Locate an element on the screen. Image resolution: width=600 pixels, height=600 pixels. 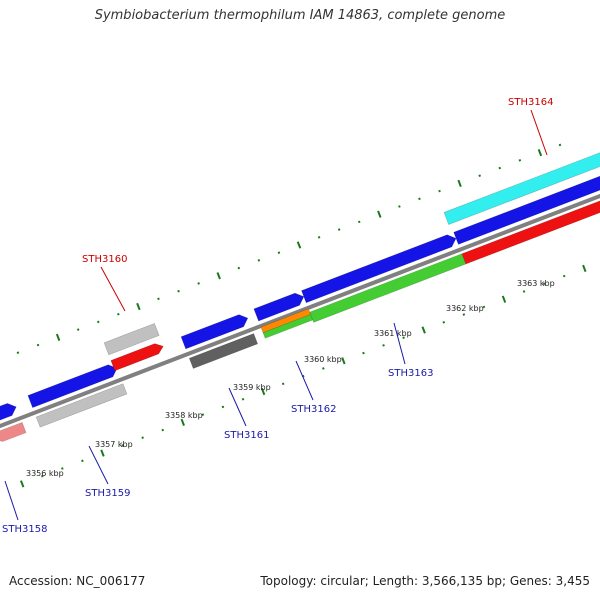
kbp-label: 3363 kbp is located at coordinates (536, 283).